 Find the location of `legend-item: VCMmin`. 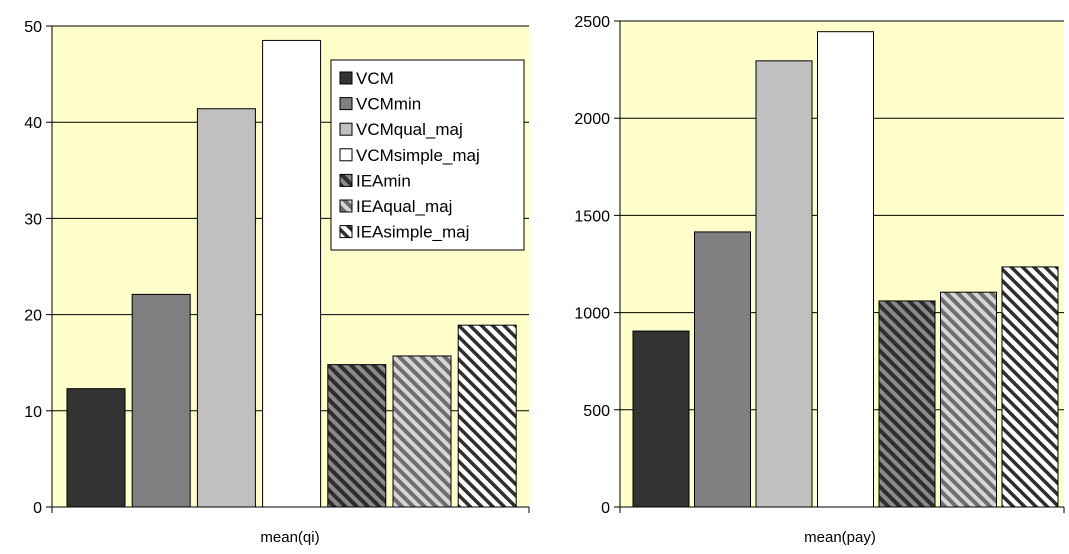

legend-item: VCMmin is located at coordinates (380, 104).